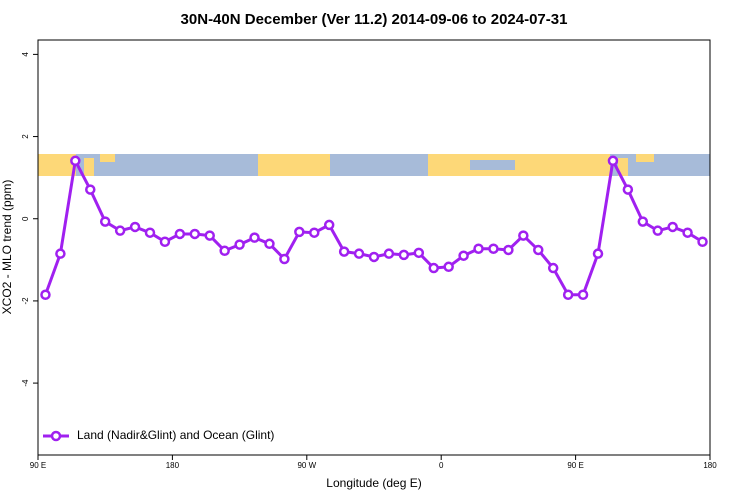 This screenshot has height=500, width=750. What do you see at coordinates (25, 218) in the screenshot?
I see `y-tick-label: 0` at bounding box center [25, 218].